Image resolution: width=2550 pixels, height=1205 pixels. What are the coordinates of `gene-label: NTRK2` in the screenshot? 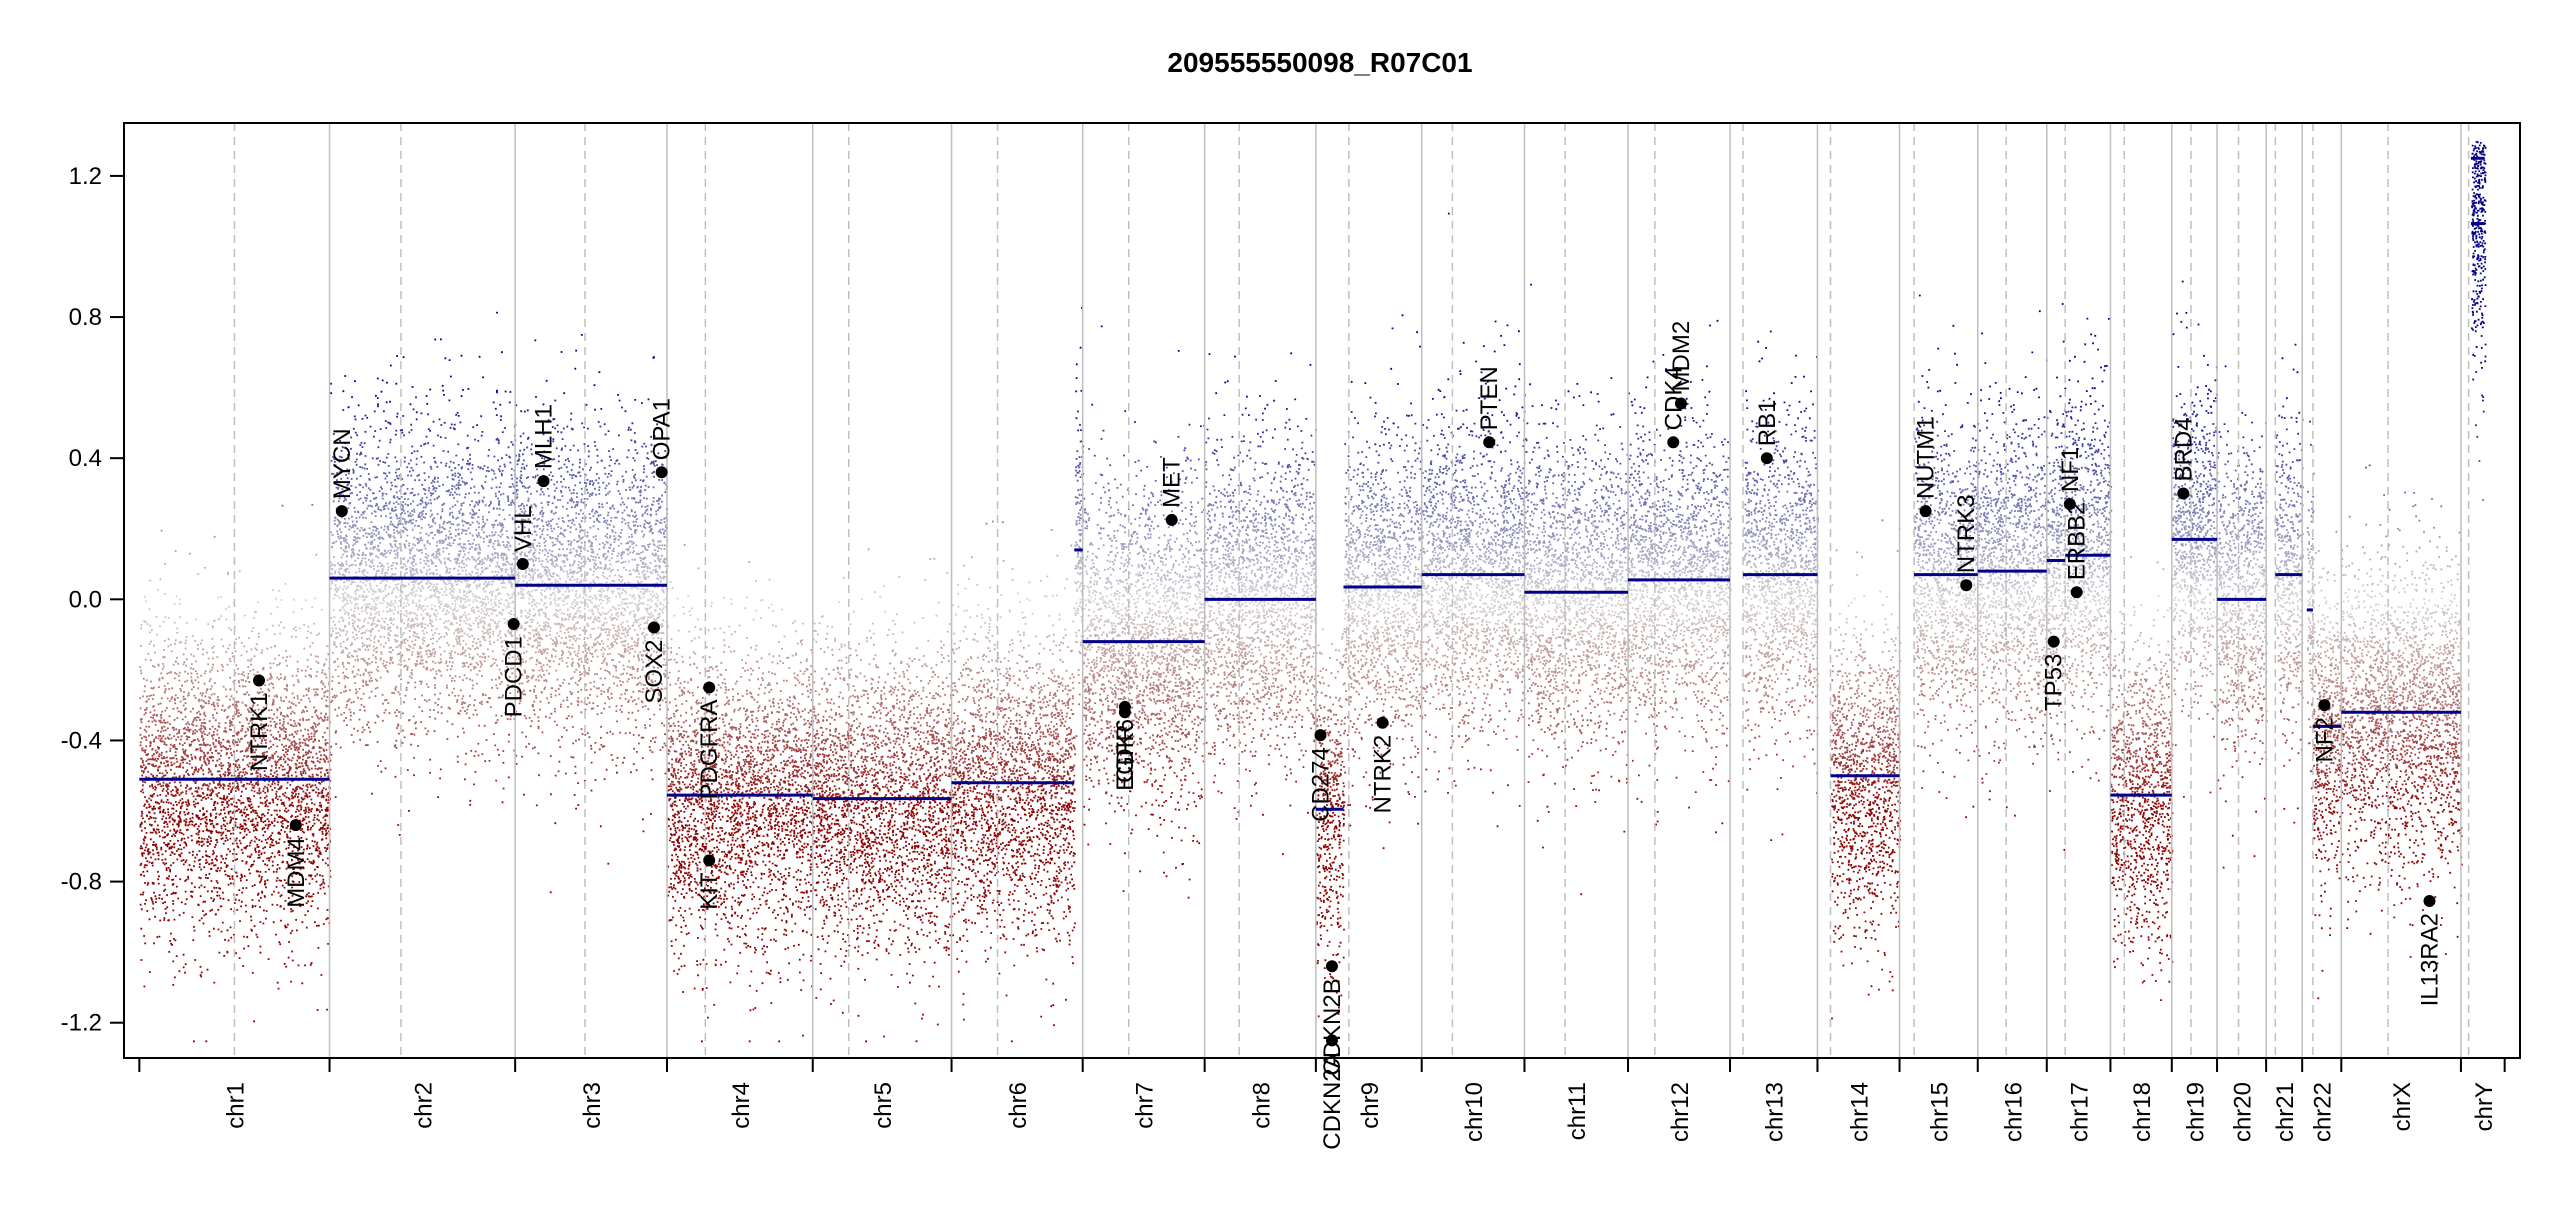 It's located at (1383, 774).